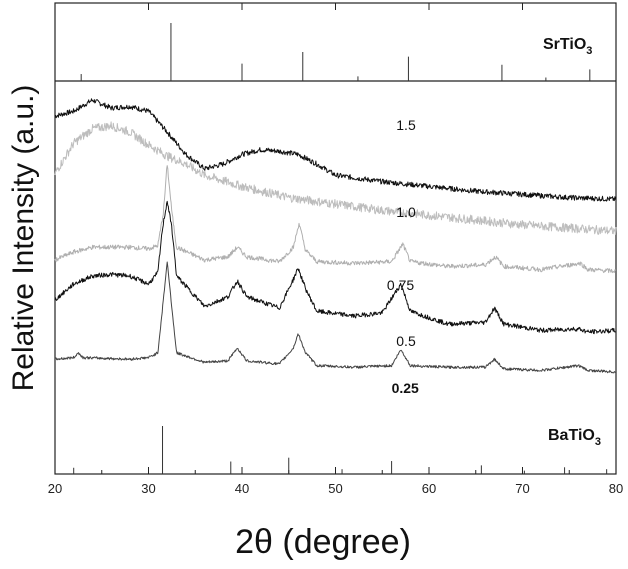  What do you see at coordinates (406, 125) in the screenshot?
I see `series-label-1.5: 1.5` at bounding box center [406, 125].